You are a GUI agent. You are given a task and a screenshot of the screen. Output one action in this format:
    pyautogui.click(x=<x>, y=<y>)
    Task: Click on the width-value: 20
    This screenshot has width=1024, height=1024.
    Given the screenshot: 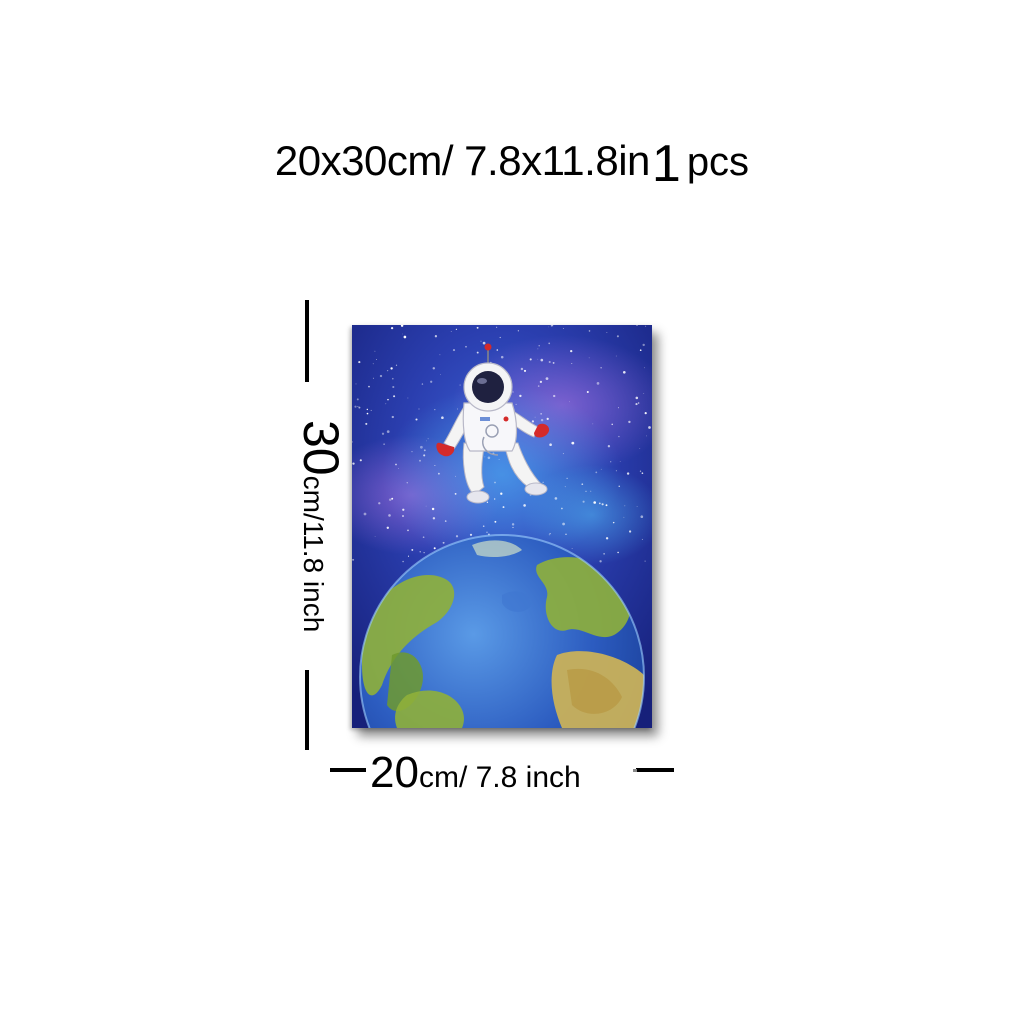 What is the action you would take?
    pyautogui.click(x=394, y=772)
    